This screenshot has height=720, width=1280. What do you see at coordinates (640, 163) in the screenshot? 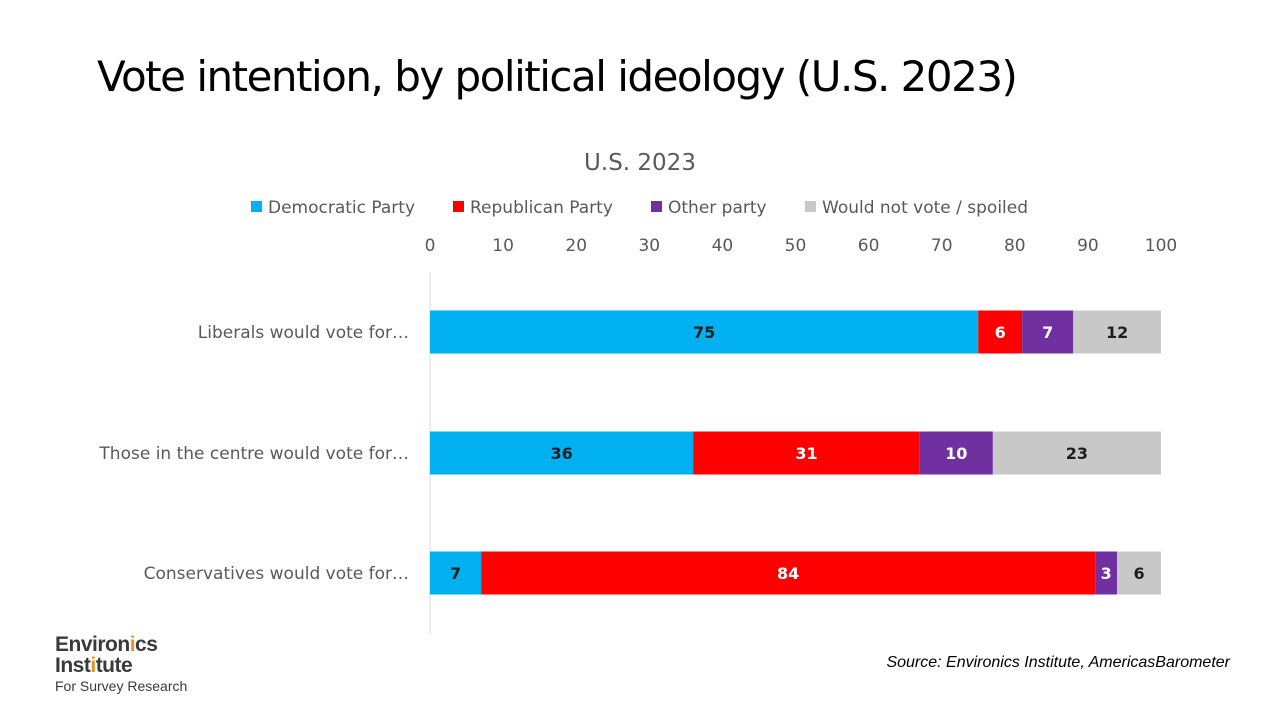
I see `chart-title: U.S. 2023` at bounding box center [640, 163].